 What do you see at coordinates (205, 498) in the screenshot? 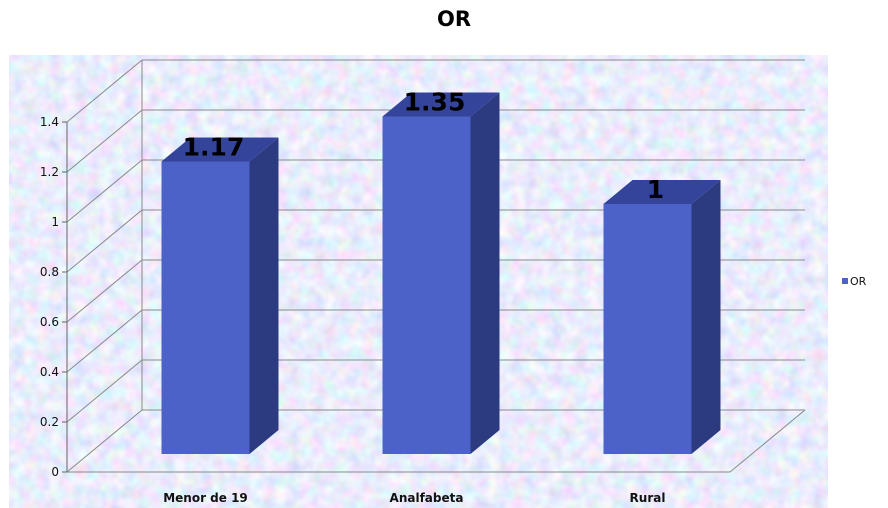
I see `category-label: Menor de 19` at bounding box center [205, 498].